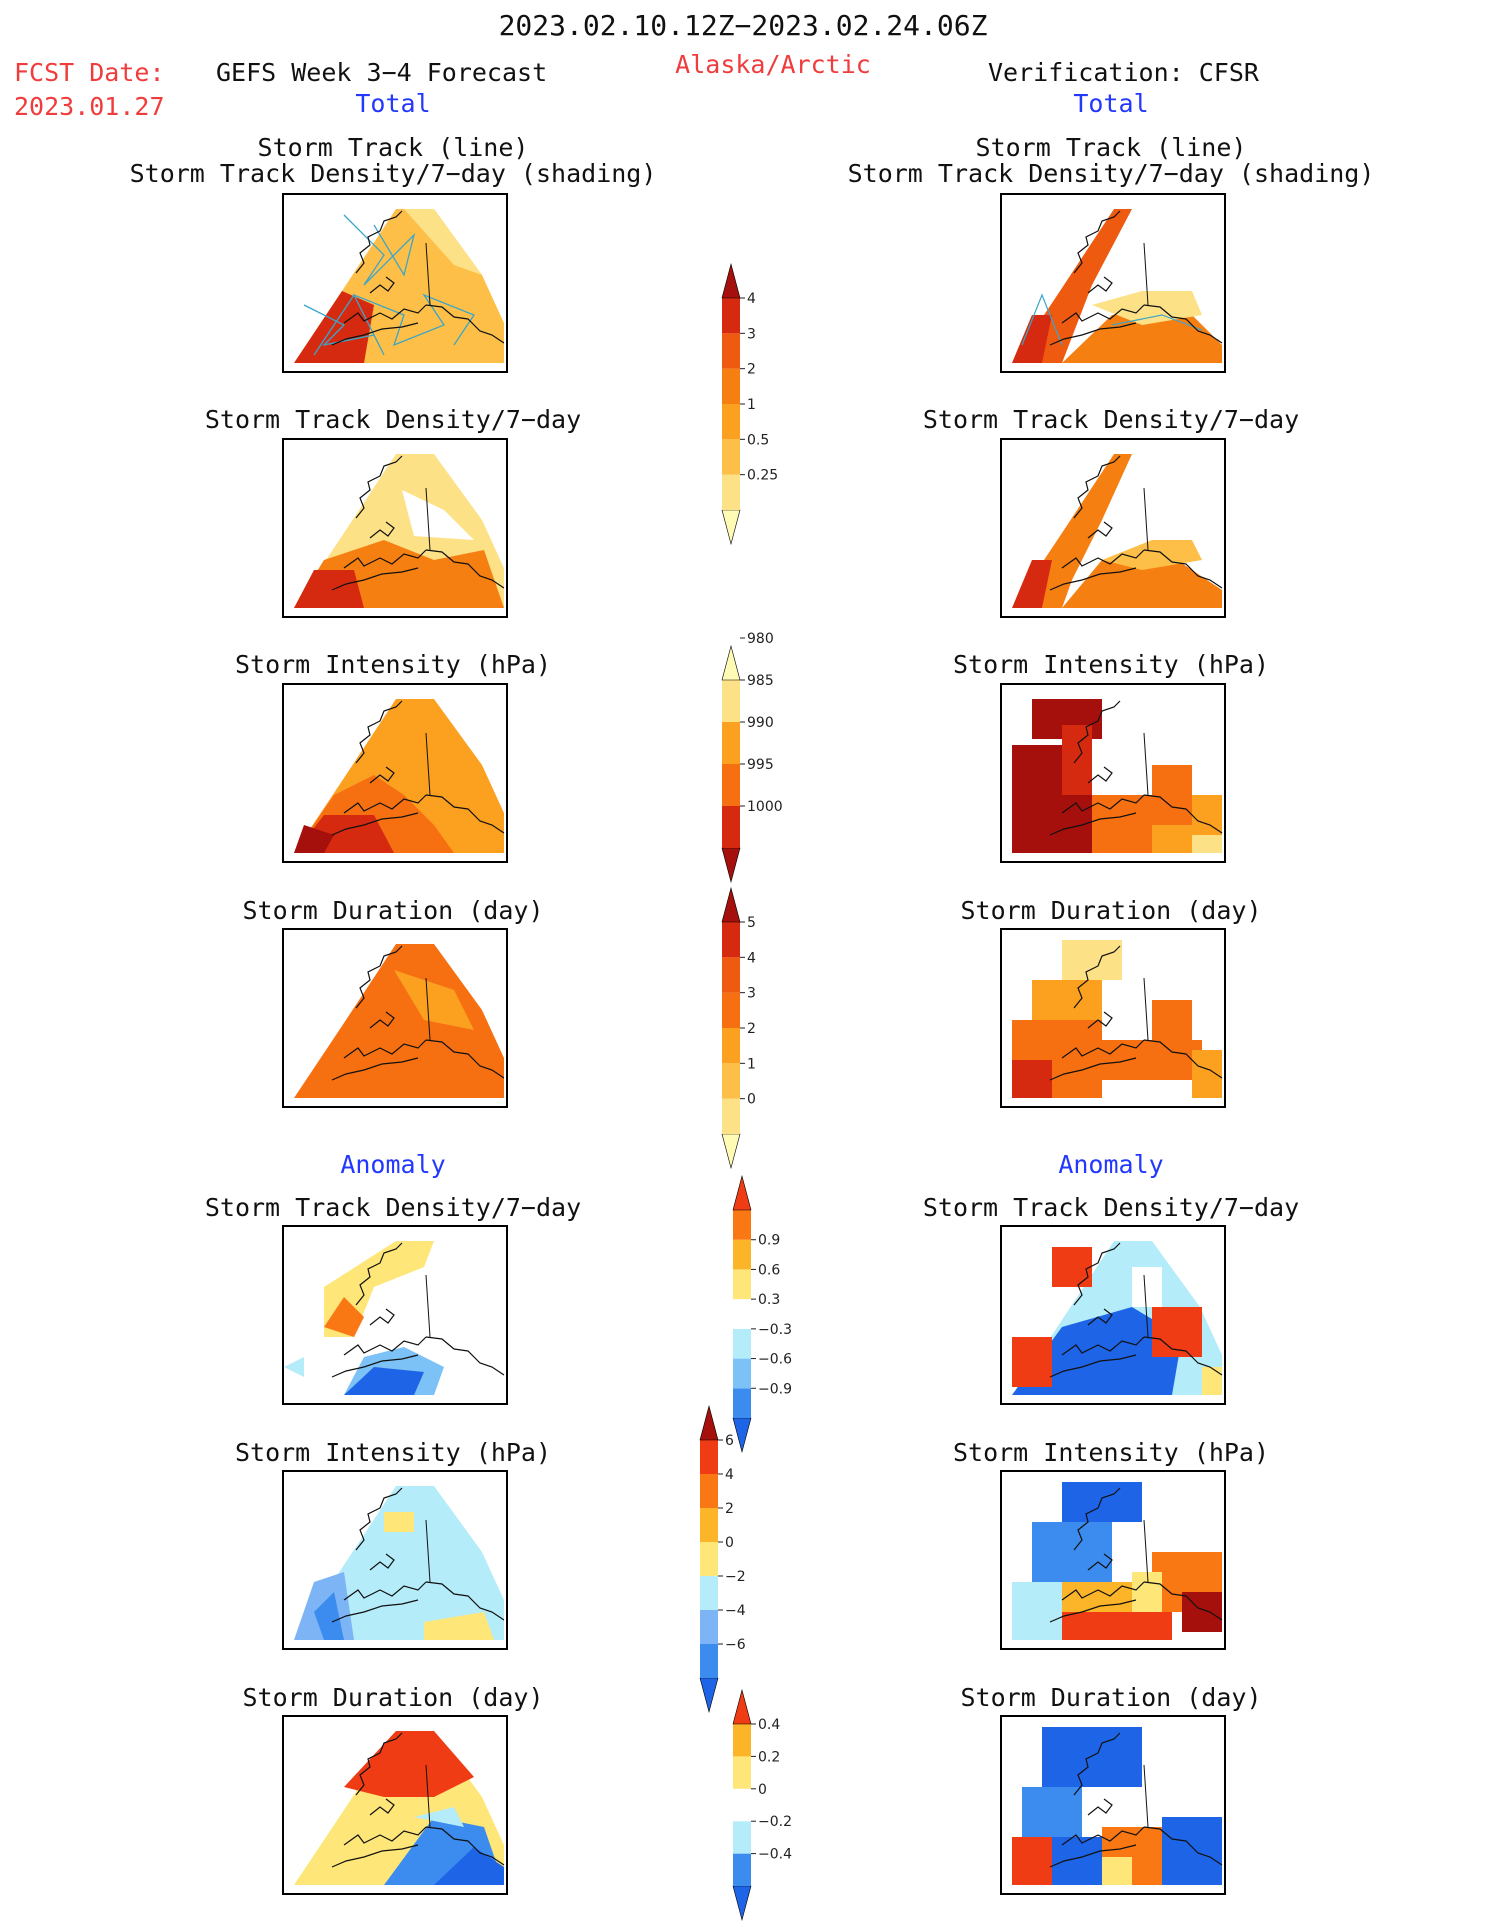 This screenshot has width=1487, height=1925. I want to click on colorbar-tick-label: −0.2, so click(775, 1822).